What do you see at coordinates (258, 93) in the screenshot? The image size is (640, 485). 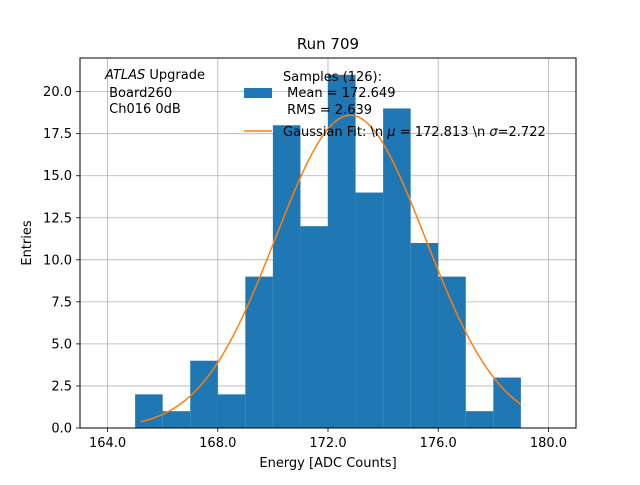 I see `legend-histogram-swatch` at bounding box center [258, 93].